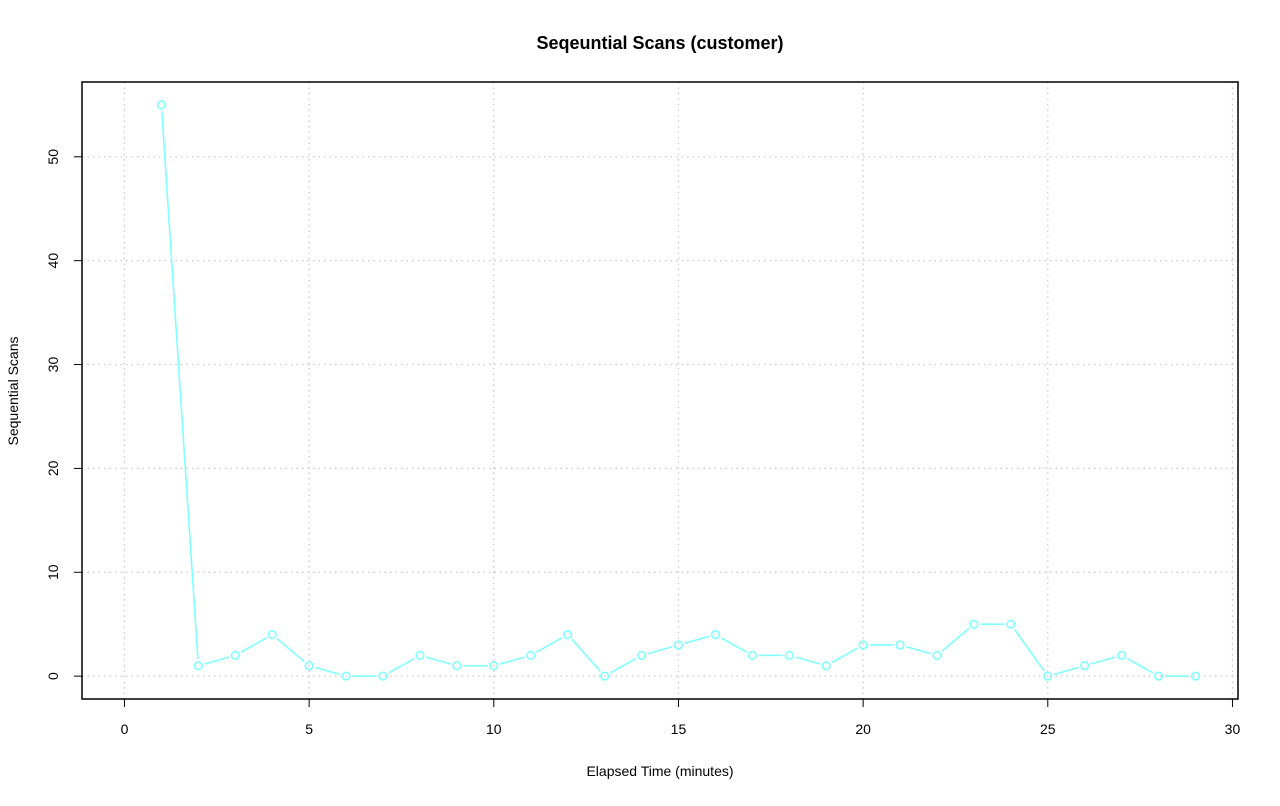 Image resolution: width=1280 pixels, height=806 pixels. I want to click on x-tick-label: 20, so click(863, 729).